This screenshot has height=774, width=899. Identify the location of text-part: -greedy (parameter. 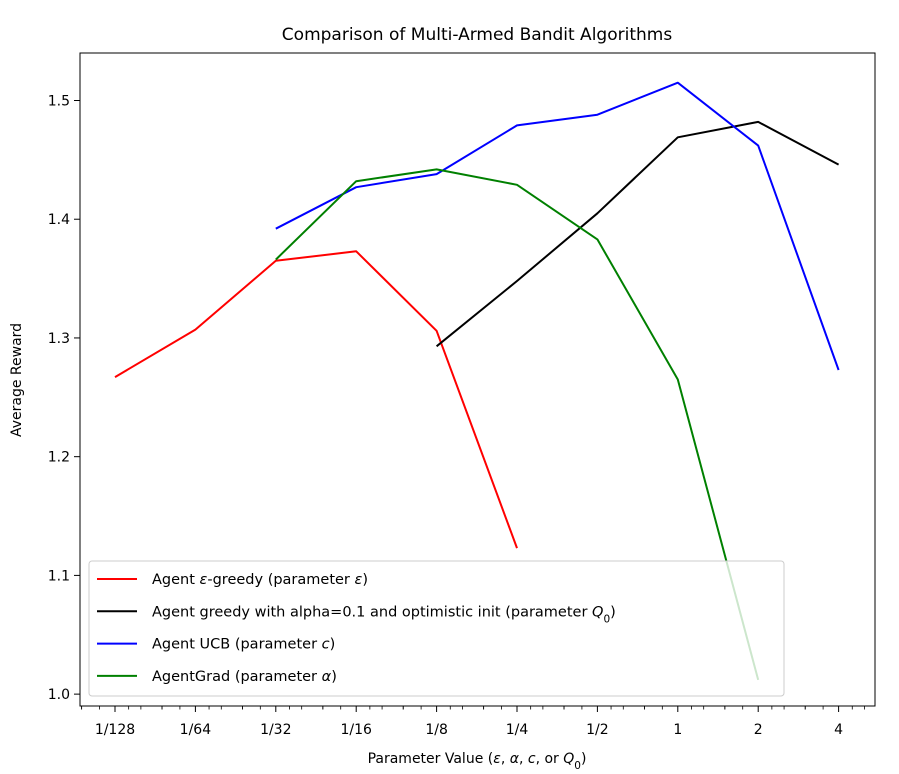
(280, 580).